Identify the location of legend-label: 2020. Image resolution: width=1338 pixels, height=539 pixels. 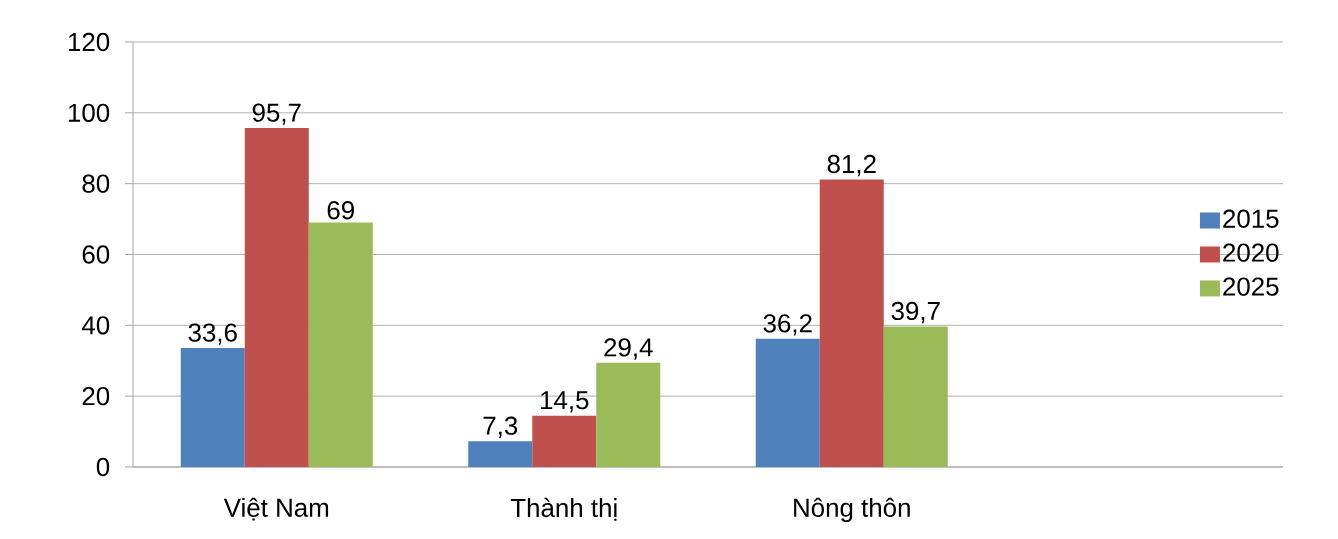
(1251, 252).